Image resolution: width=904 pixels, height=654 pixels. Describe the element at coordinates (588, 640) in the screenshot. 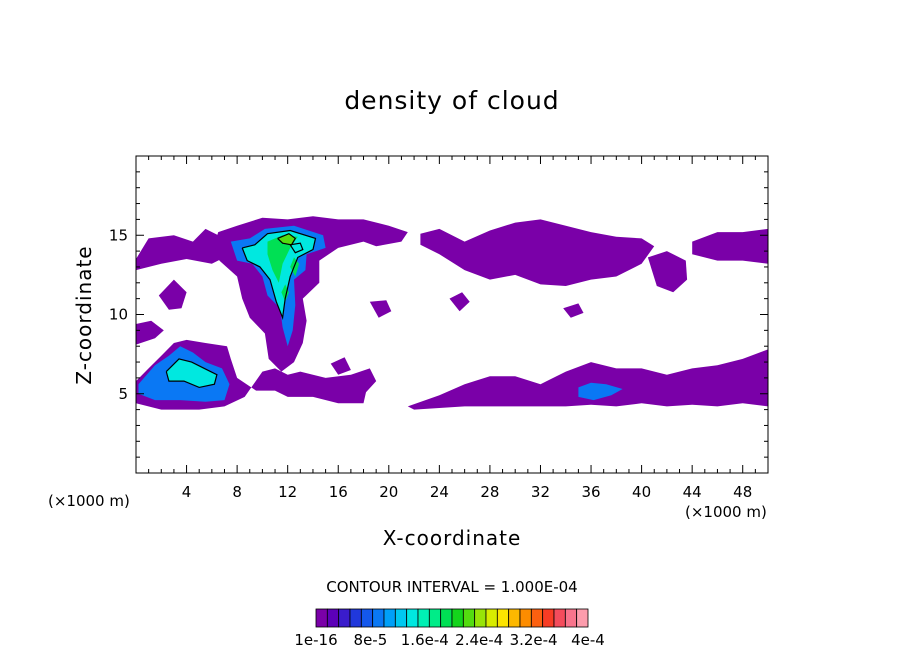

I see `colorbar-label-5: 4e-4` at that location.